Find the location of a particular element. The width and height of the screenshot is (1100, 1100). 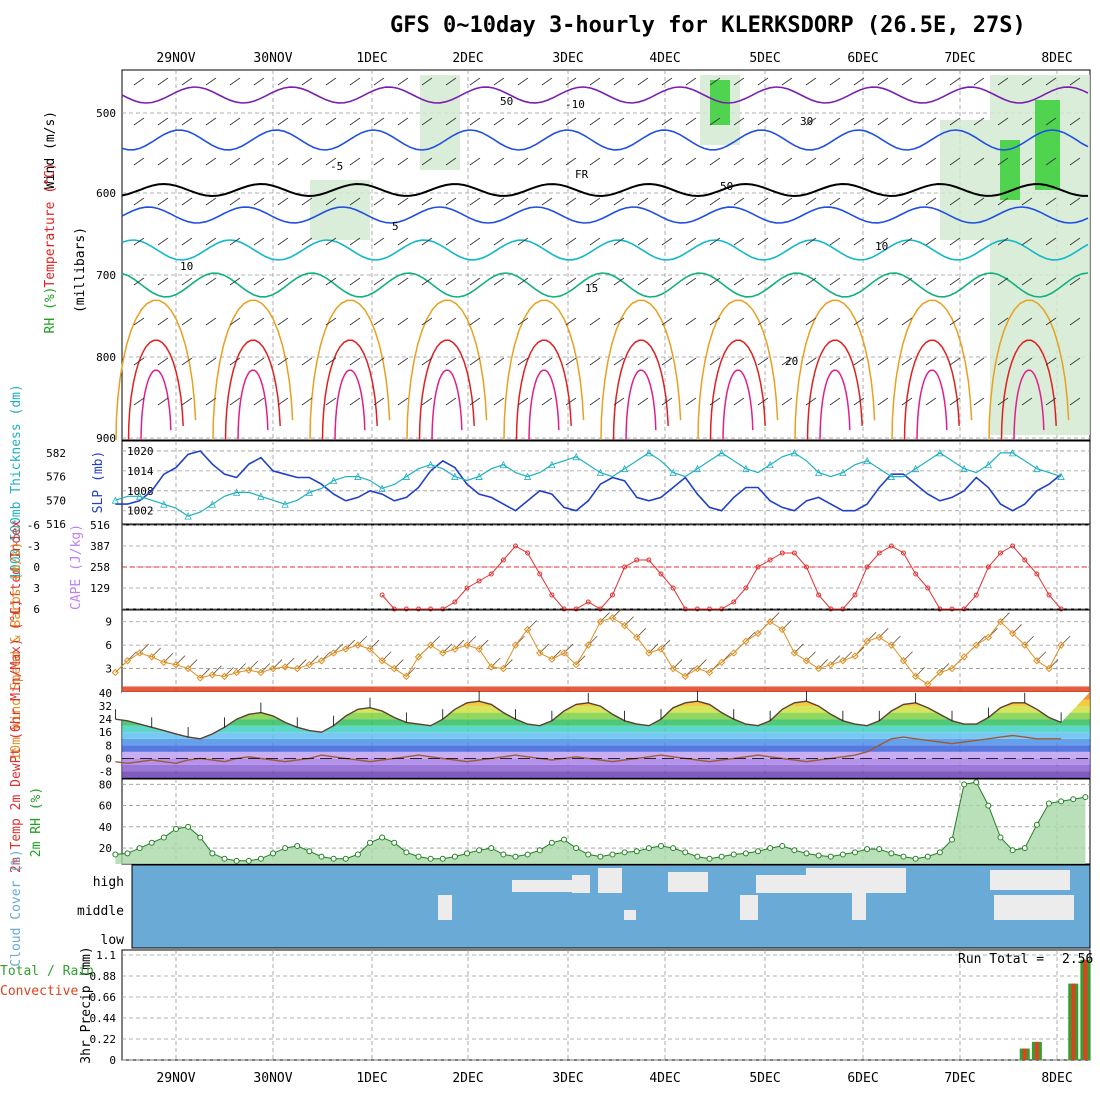

cloud-level-label: low is located at coordinates (113, 940).